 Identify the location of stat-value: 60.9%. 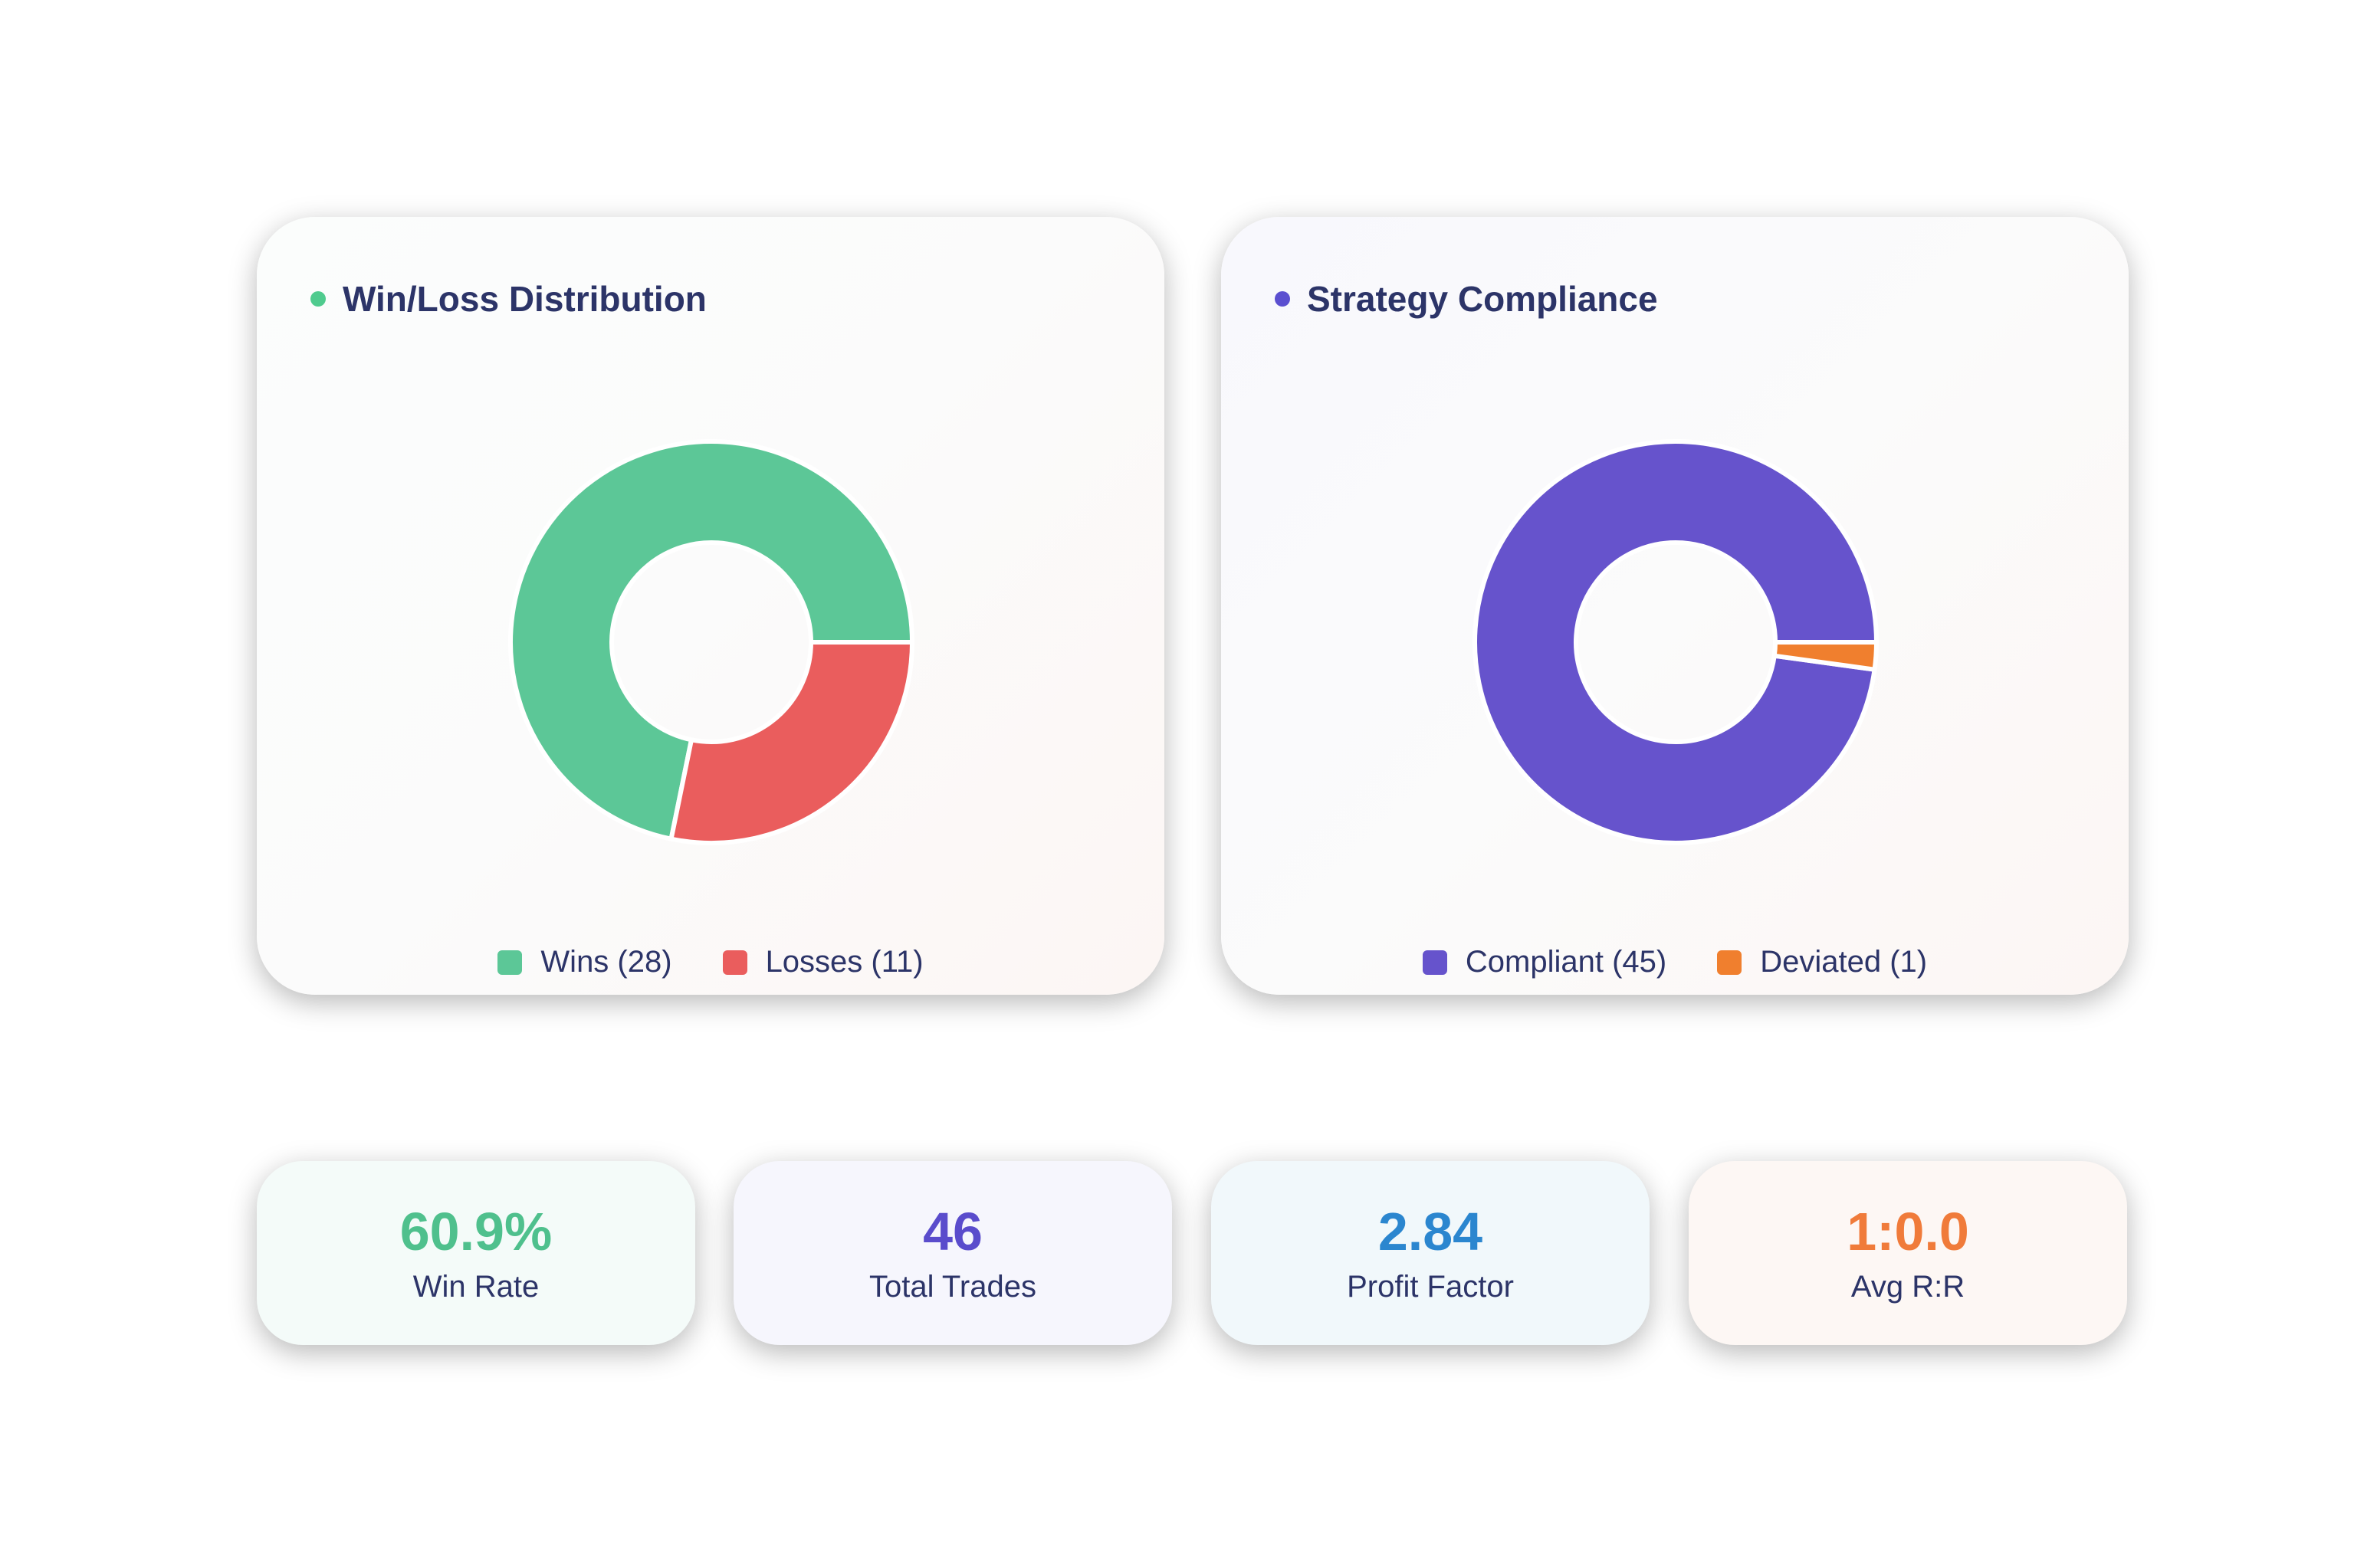
(476, 1231).